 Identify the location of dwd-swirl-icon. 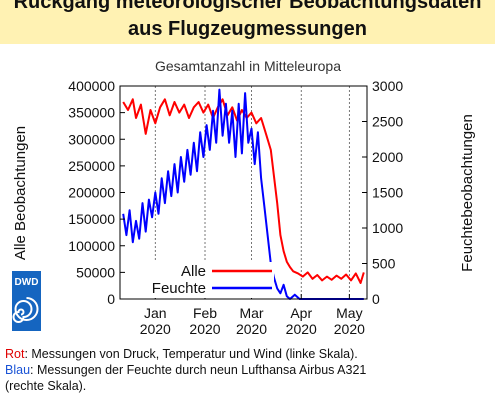
(25, 310).